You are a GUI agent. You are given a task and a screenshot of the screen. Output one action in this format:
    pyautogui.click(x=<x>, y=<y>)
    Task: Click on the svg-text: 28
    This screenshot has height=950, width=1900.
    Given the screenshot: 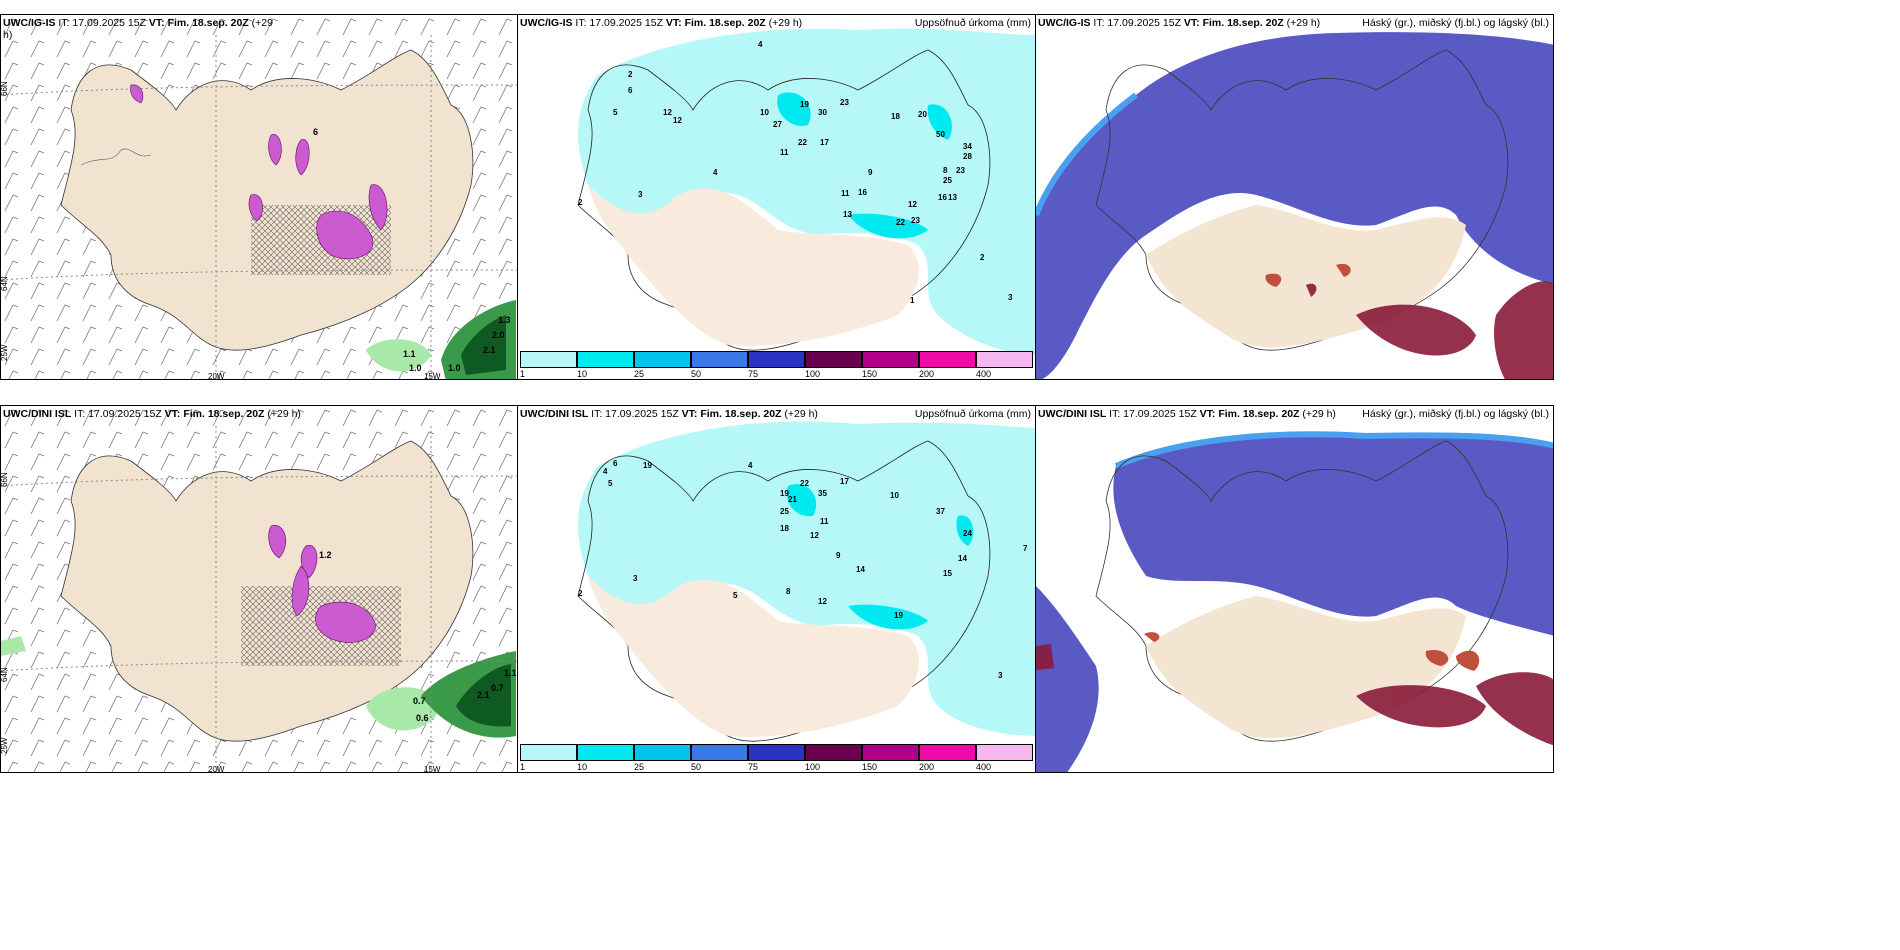 What is the action you would take?
    pyautogui.click(x=967, y=156)
    